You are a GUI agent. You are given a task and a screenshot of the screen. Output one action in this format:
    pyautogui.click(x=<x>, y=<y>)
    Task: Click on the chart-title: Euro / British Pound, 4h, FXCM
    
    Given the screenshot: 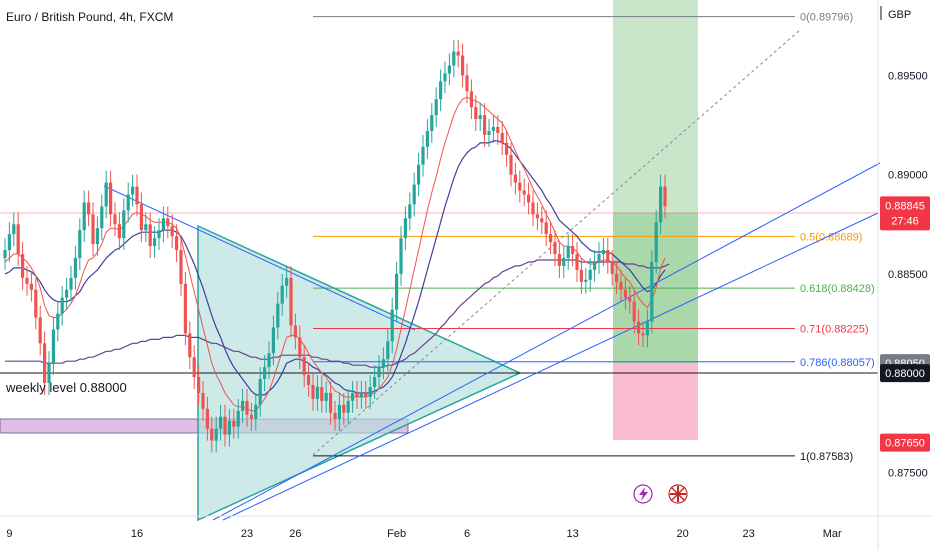 What is the action you would take?
    pyautogui.click(x=89, y=17)
    